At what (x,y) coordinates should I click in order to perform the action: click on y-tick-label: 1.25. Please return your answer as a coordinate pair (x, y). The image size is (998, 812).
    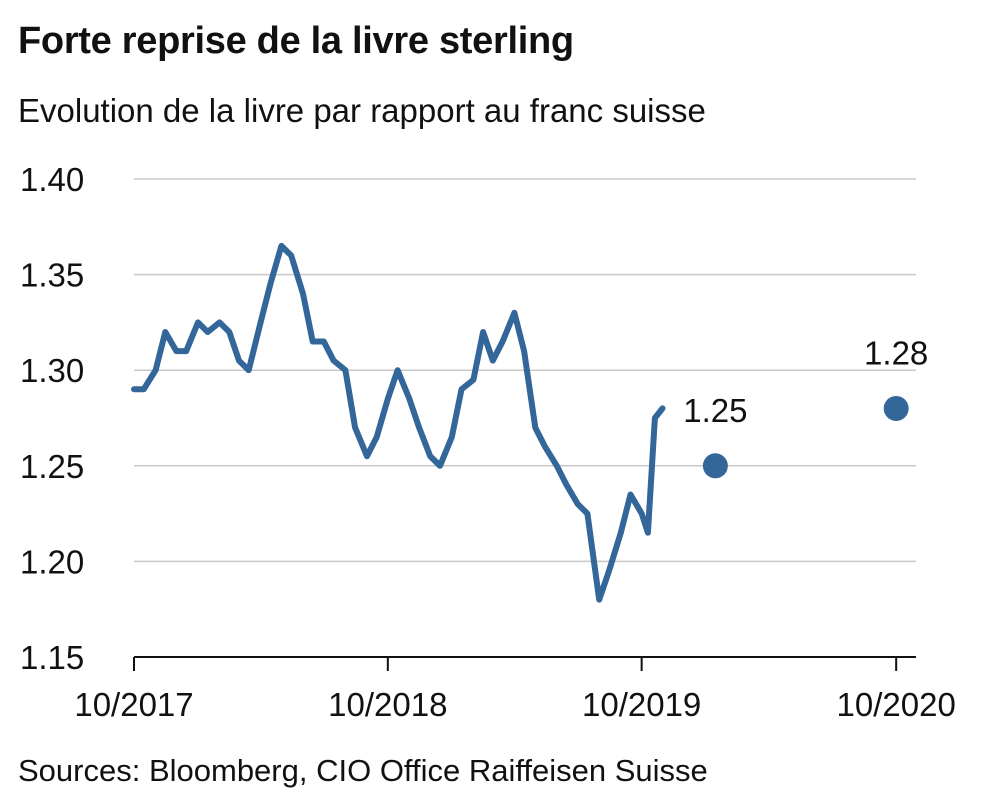
    Looking at the image, I should click on (52, 466).